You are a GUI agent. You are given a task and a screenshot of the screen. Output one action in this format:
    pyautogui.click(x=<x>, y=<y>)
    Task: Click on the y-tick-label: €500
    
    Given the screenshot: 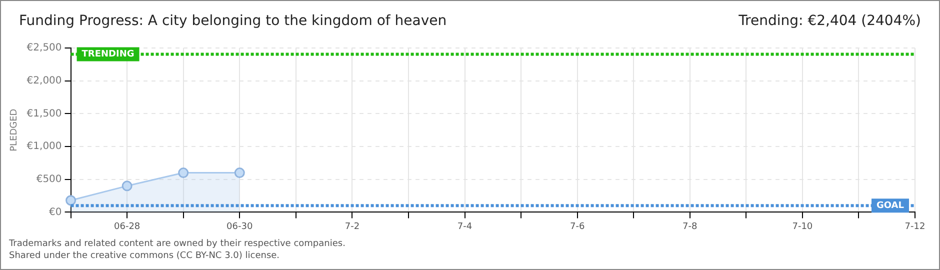 What is the action you would take?
    pyautogui.click(x=49, y=179)
    